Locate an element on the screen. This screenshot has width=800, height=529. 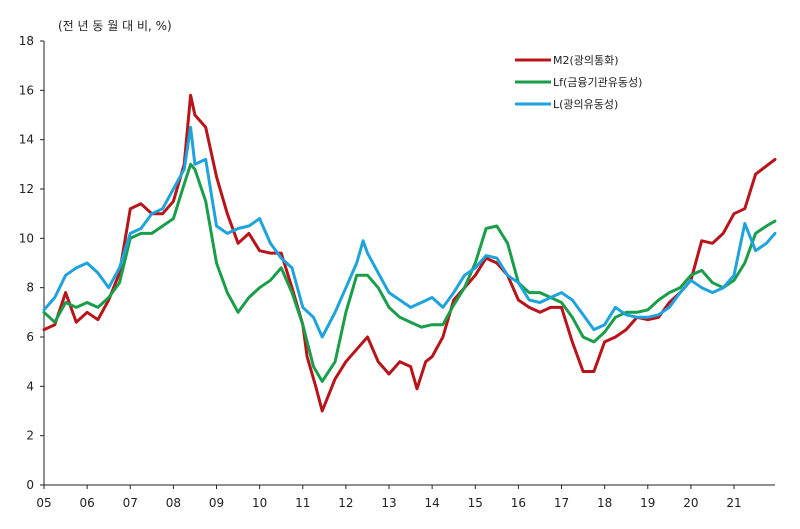
legend: M2(광의통화) Lf(금융기관유동성) L(광의유동성) is located at coordinates (578, 82).